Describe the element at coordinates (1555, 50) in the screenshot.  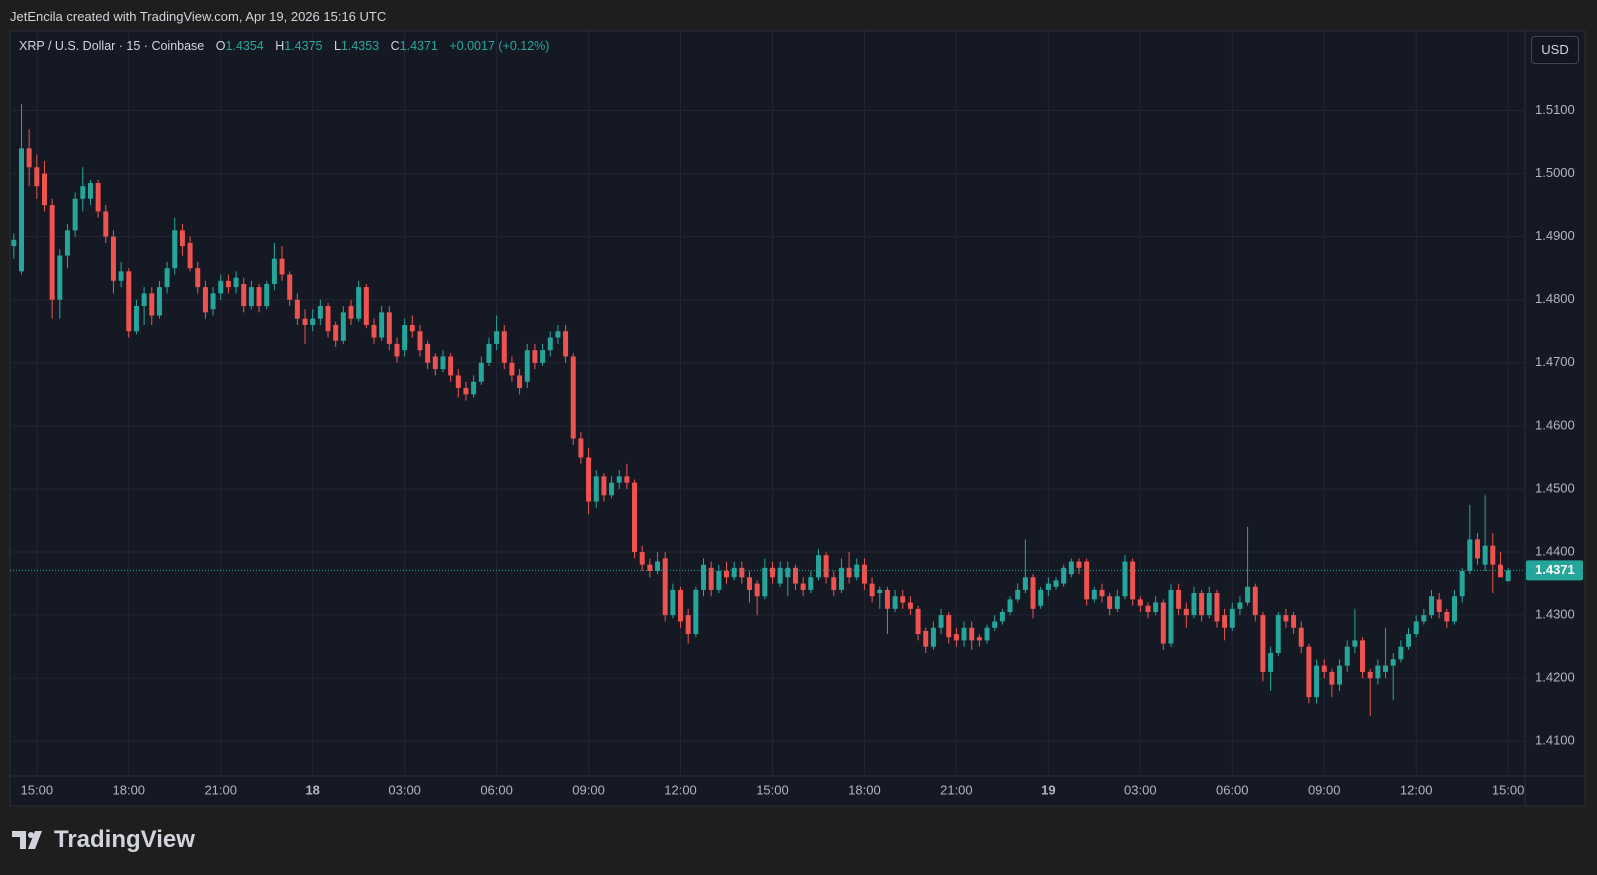
I see `currency-button: USD` at that location.